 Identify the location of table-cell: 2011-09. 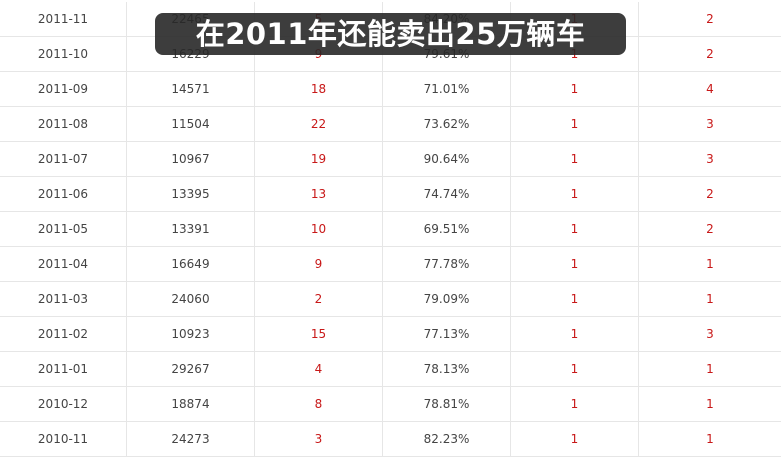
(63, 89).